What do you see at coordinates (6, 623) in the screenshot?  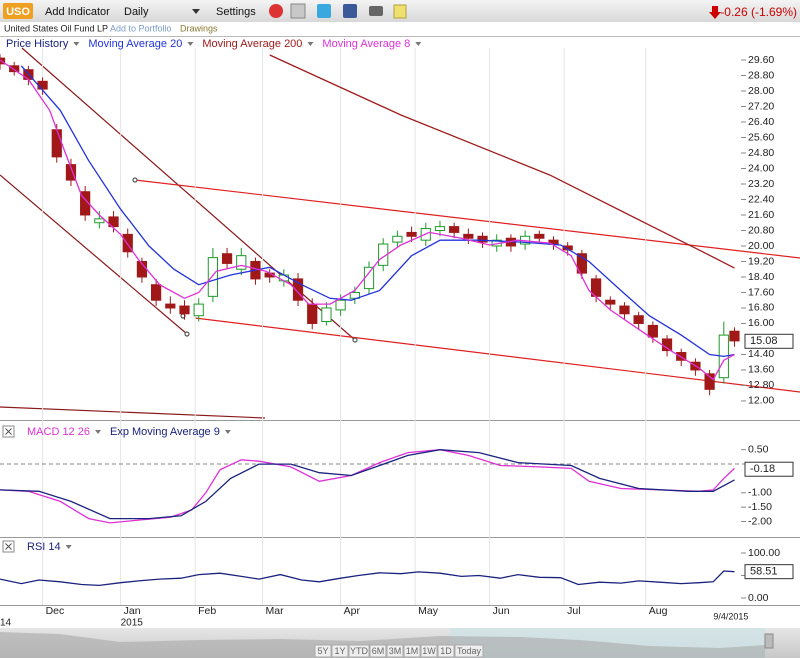 I see `x-year-label: 14` at bounding box center [6, 623].